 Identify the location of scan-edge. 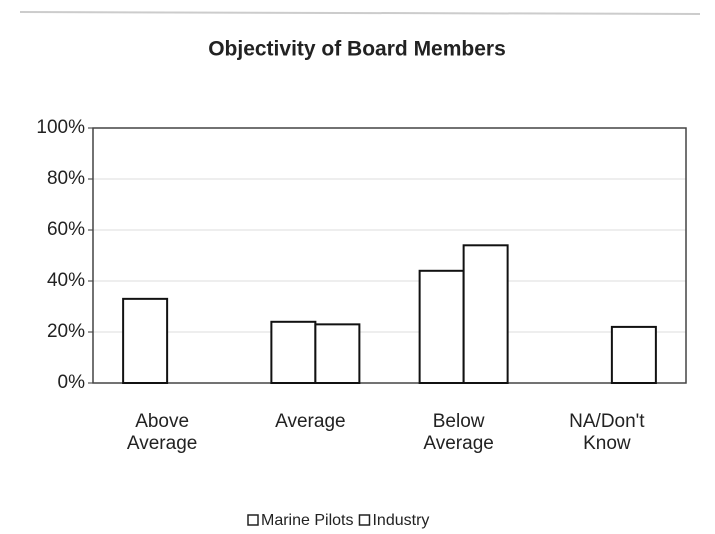
(360, 13).